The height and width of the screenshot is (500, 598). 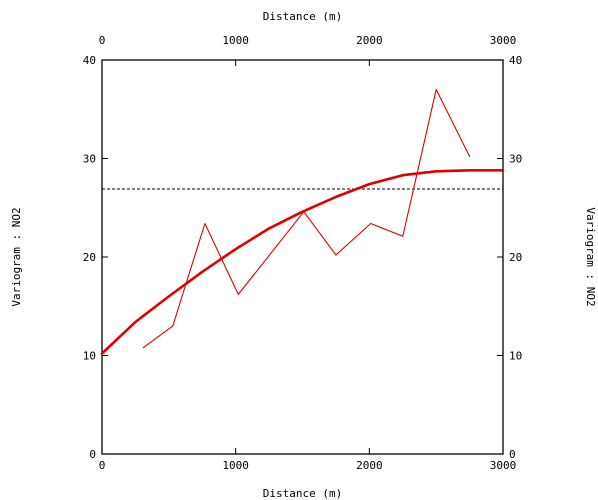 I want to click on x-tick-label-bottom: 2000, so click(x=369, y=465).